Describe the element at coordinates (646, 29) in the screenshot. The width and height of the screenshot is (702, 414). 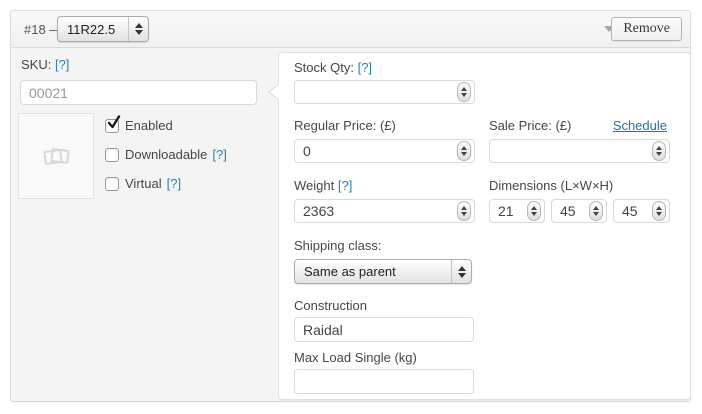
I see `remove-variation-button: Remove` at that location.